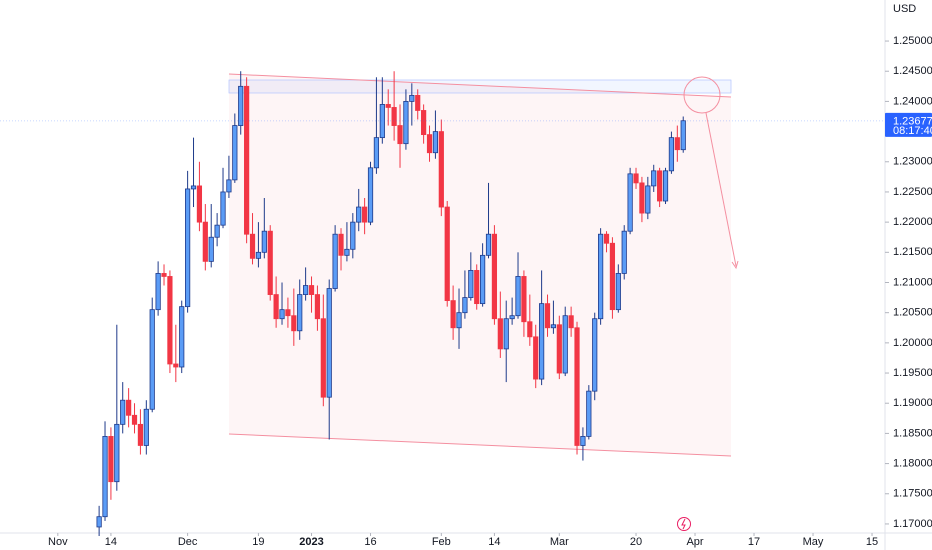 The width and height of the screenshot is (932, 550). What do you see at coordinates (912, 101) in the screenshot?
I see `y-tick-label: 1.24000` at bounding box center [912, 101].